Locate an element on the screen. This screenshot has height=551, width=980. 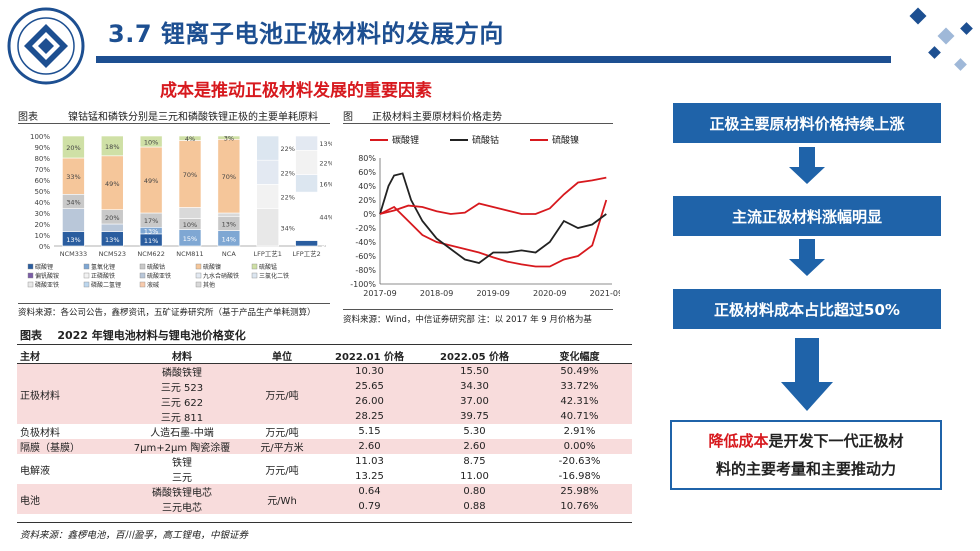
table-cell: 25.98% is located at coordinates (579, 491).